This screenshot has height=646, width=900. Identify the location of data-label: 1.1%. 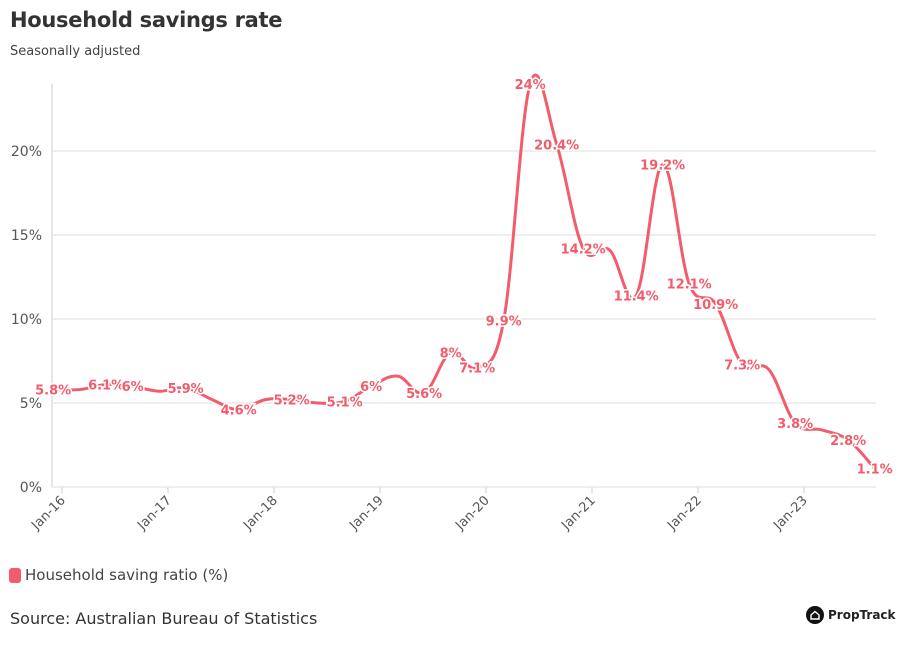
(875, 470).